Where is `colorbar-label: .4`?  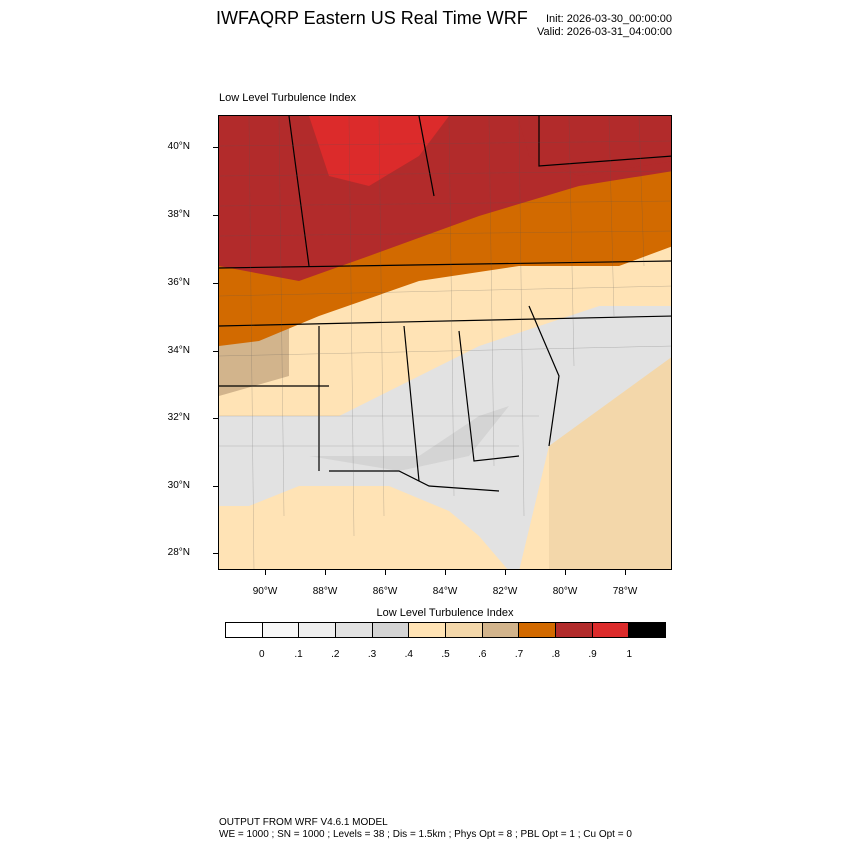 colorbar-label: .4 is located at coordinates (408, 654).